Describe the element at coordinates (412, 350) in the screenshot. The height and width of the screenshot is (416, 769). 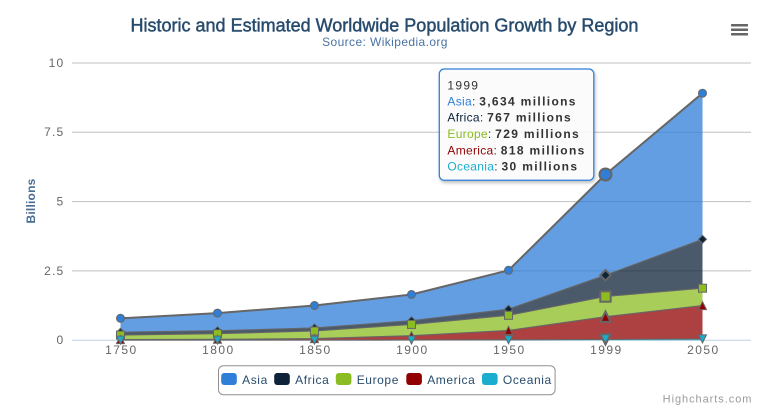
I see `svg-text: 1900` at that location.